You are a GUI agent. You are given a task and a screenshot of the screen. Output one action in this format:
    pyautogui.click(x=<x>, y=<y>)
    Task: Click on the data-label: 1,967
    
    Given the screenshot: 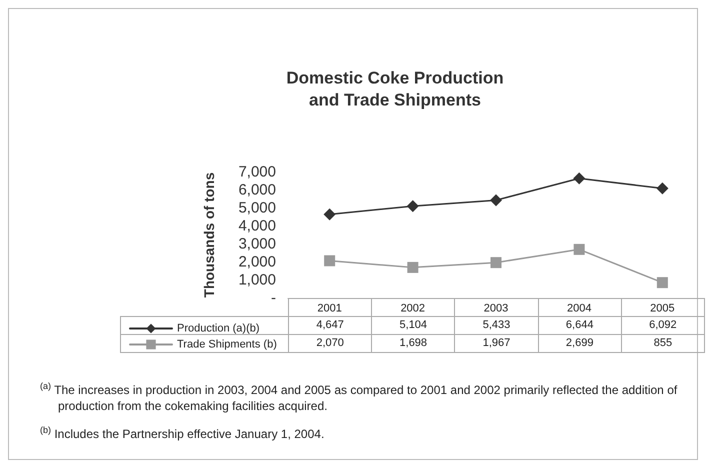 What is the action you would take?
    pyautogui.click(x=496, y=343)
    